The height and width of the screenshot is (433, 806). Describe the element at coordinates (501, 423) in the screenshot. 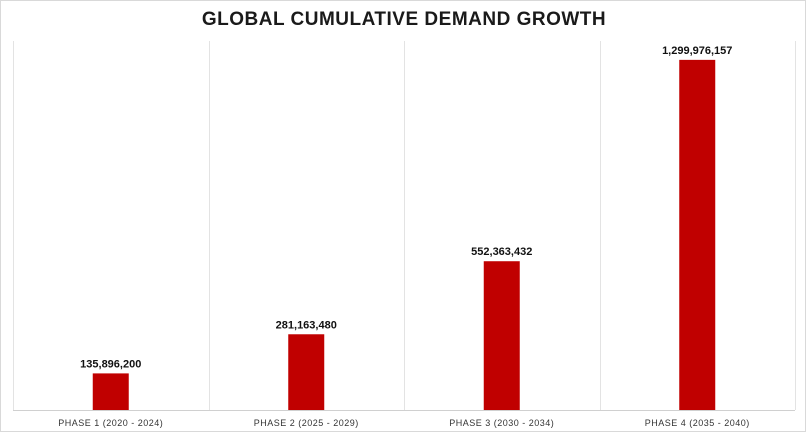

I see `x-tick-label-3: PHASE 3 (2030 - 2034)` at that location.